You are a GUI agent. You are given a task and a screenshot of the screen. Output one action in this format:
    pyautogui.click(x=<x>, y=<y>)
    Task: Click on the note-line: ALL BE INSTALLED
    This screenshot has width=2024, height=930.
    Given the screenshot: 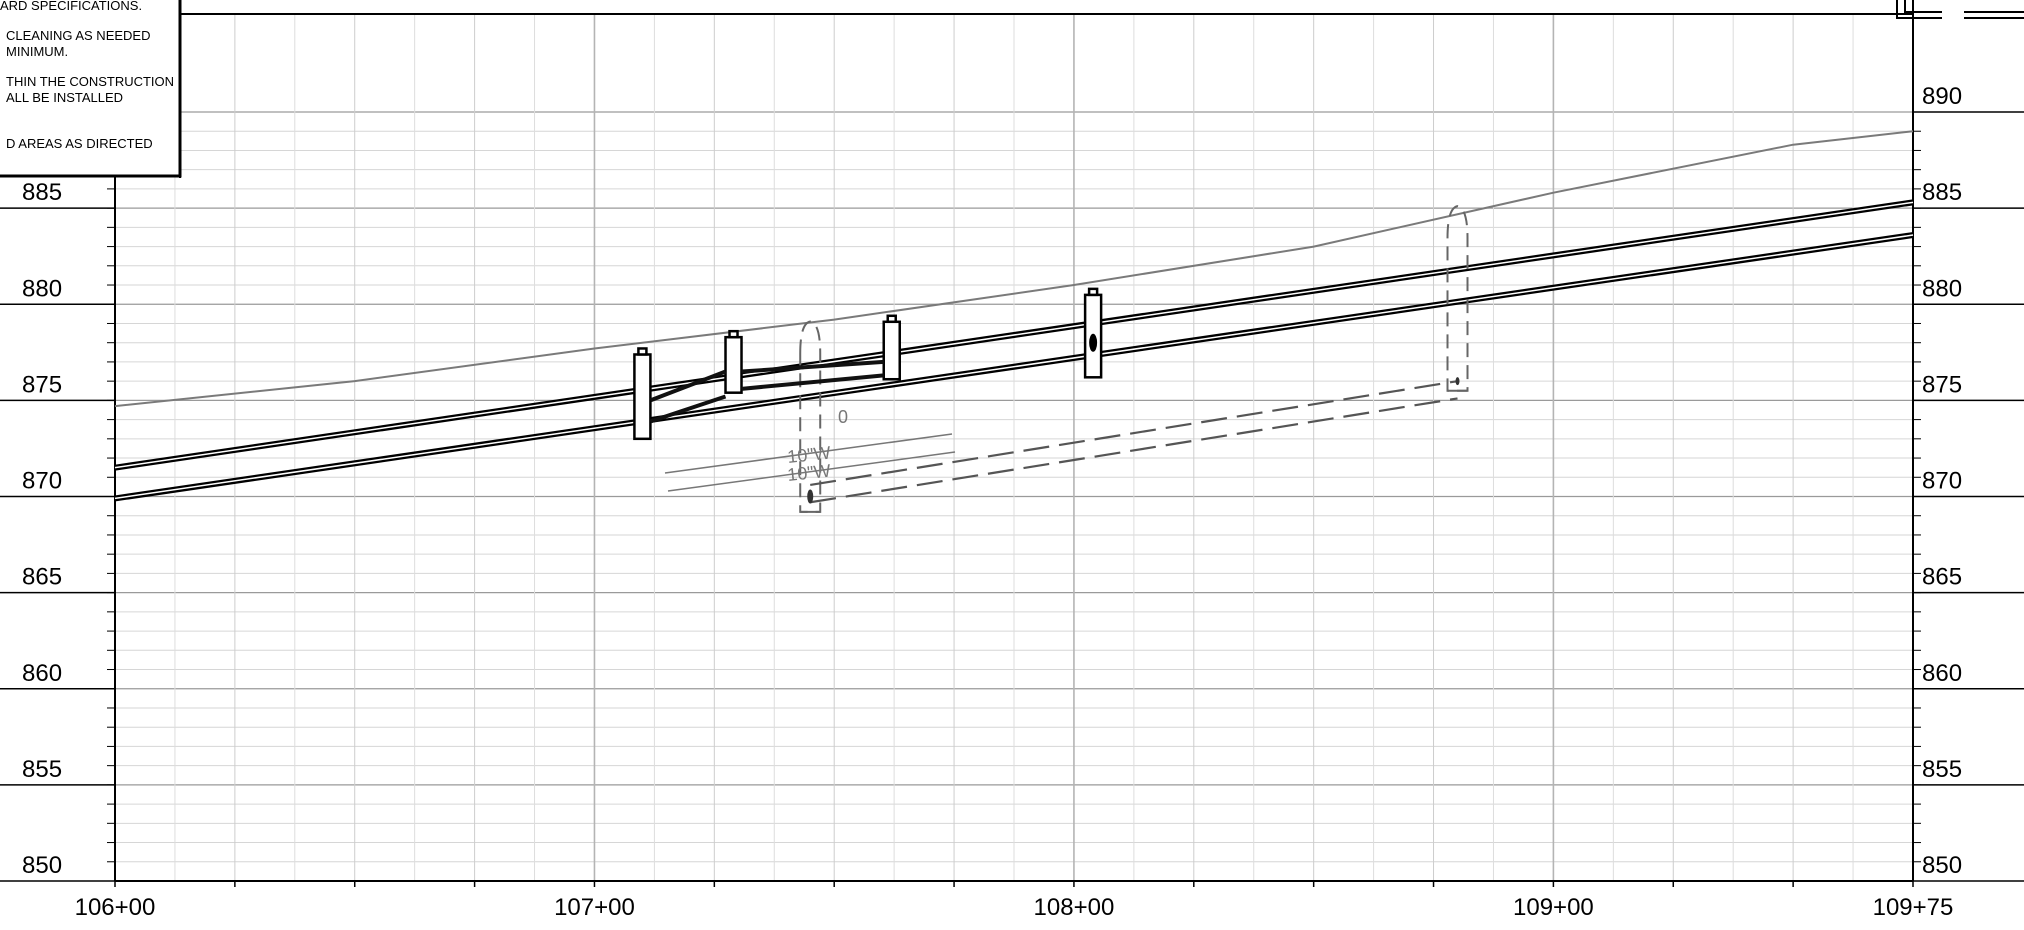 What is the action you would take?
    pyautogui.click(x=64, y=97)
    